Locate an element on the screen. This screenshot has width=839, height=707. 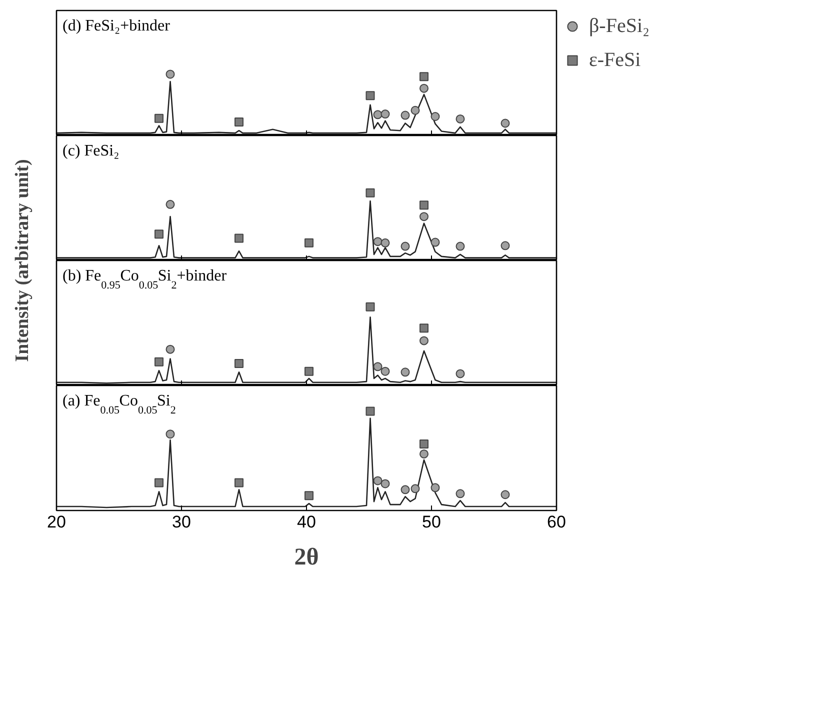
x-tick-label: 40 is located at coordinates (306, 522).